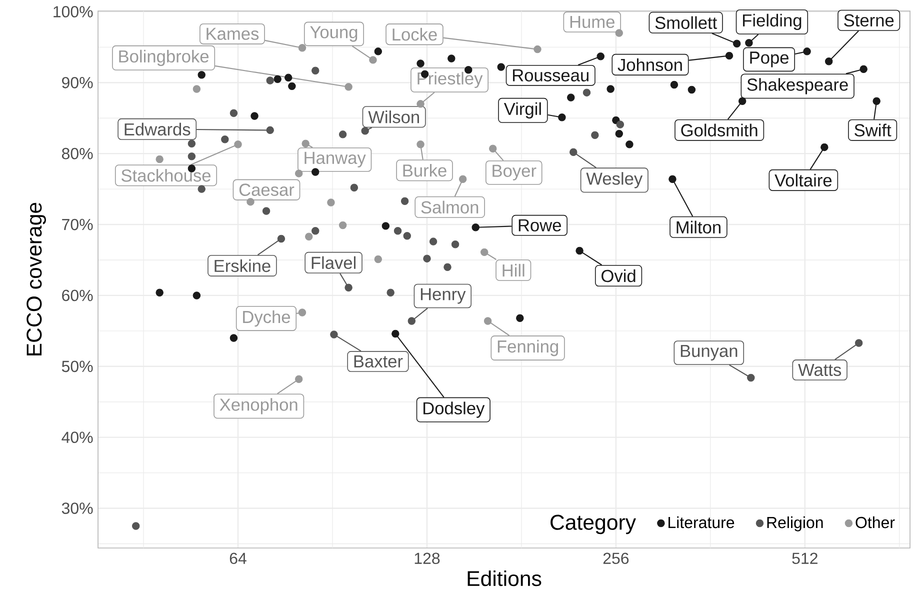  Describe the element at coordinates (77, 366) in the screenshot. I see `y-tick-label: 50%` at that location.